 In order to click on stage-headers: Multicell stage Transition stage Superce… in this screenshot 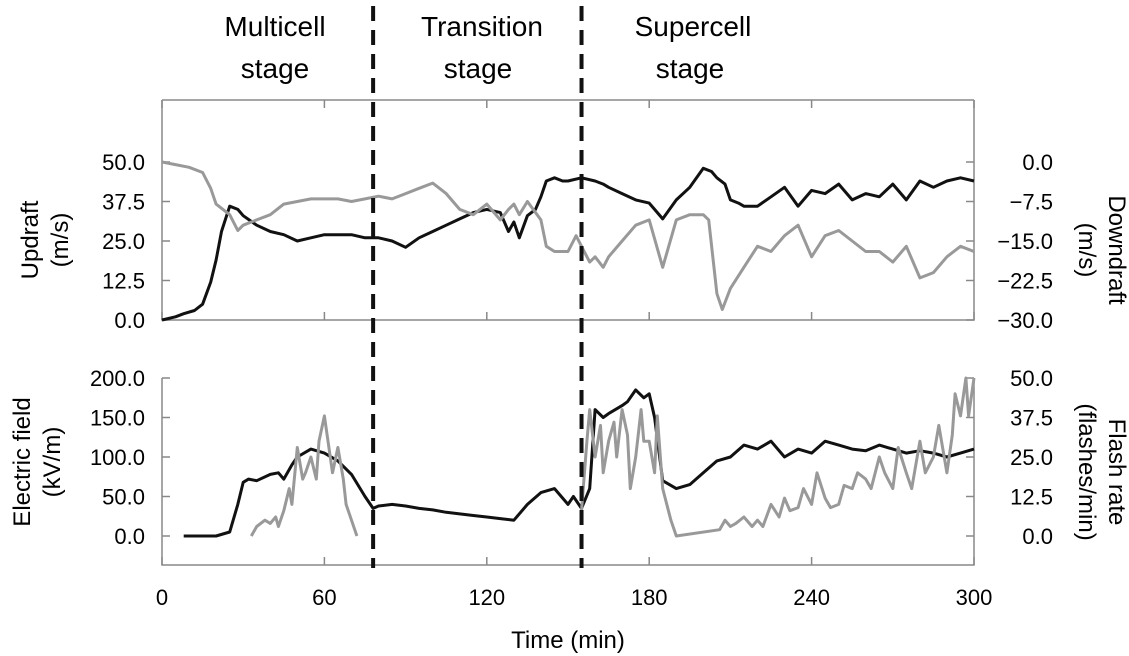, I will do `click(487, 47)`.